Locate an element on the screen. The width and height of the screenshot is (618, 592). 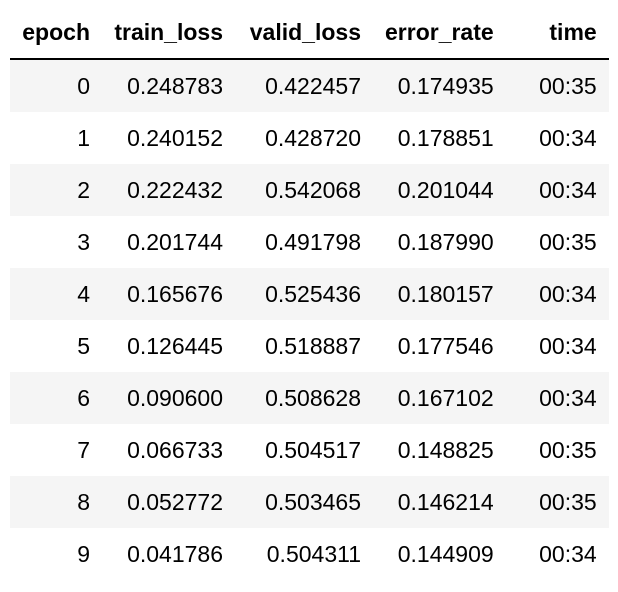
table-row: 1 0.240152 0.428720 0.178851 00:34 is located at coordinates (309, 138).